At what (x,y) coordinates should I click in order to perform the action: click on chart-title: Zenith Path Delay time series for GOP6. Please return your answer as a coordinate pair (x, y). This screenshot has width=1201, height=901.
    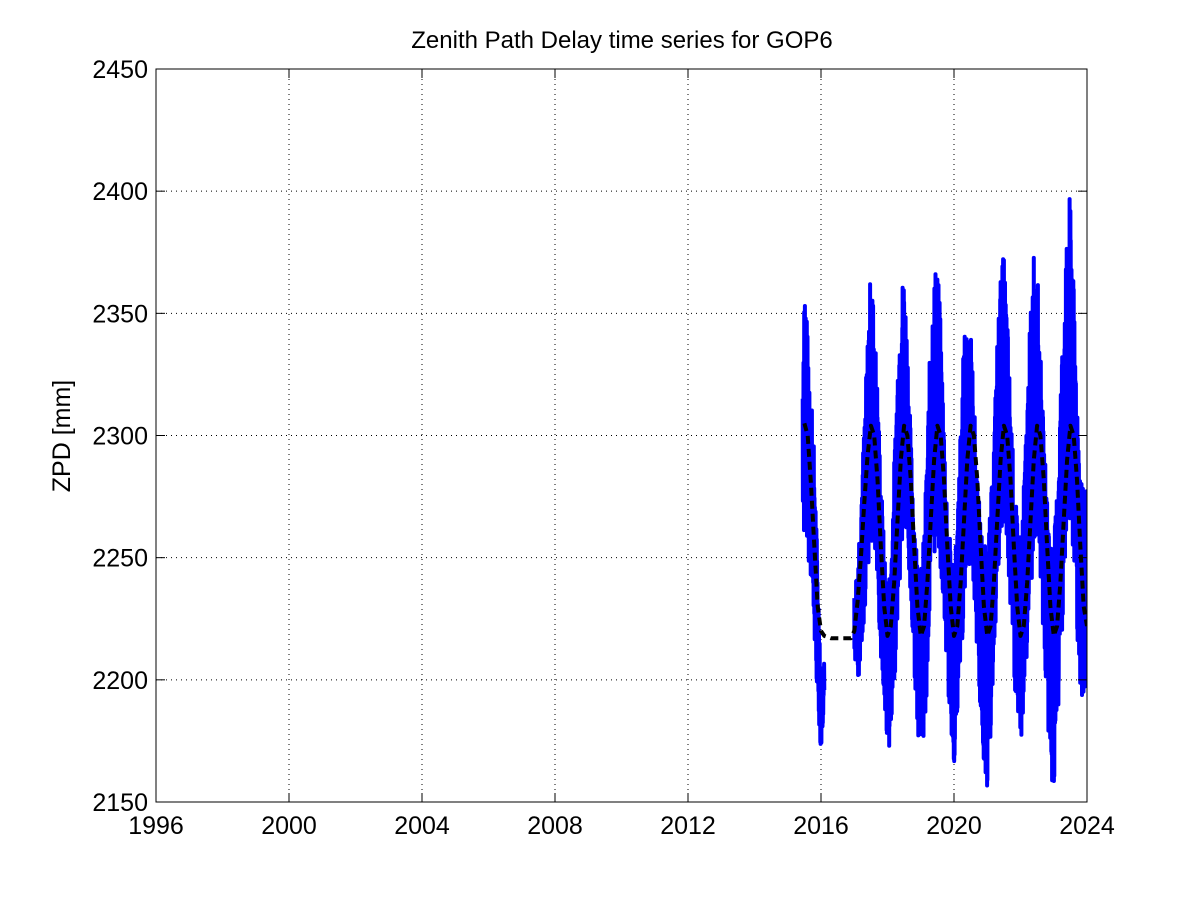
    Looking at the image, I should click on (622, 40).